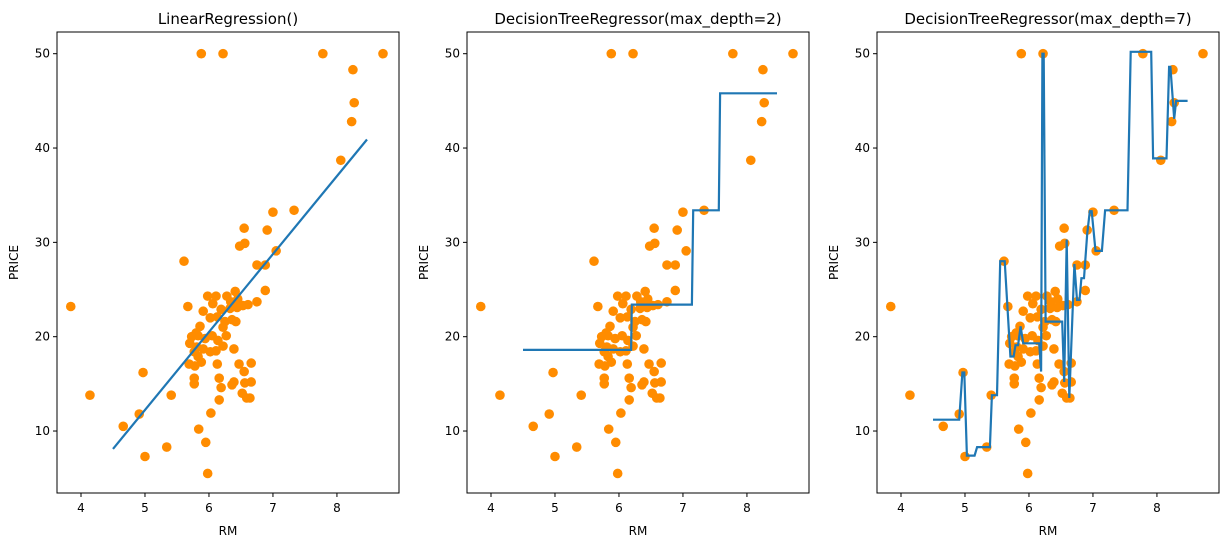 Image resolution: width=1229 pixels, height=551 pixels. What do you see at coordinates (42, 337) in the screenshot?
I see `y-tick-label: 20` at bounding box center [42, 337].